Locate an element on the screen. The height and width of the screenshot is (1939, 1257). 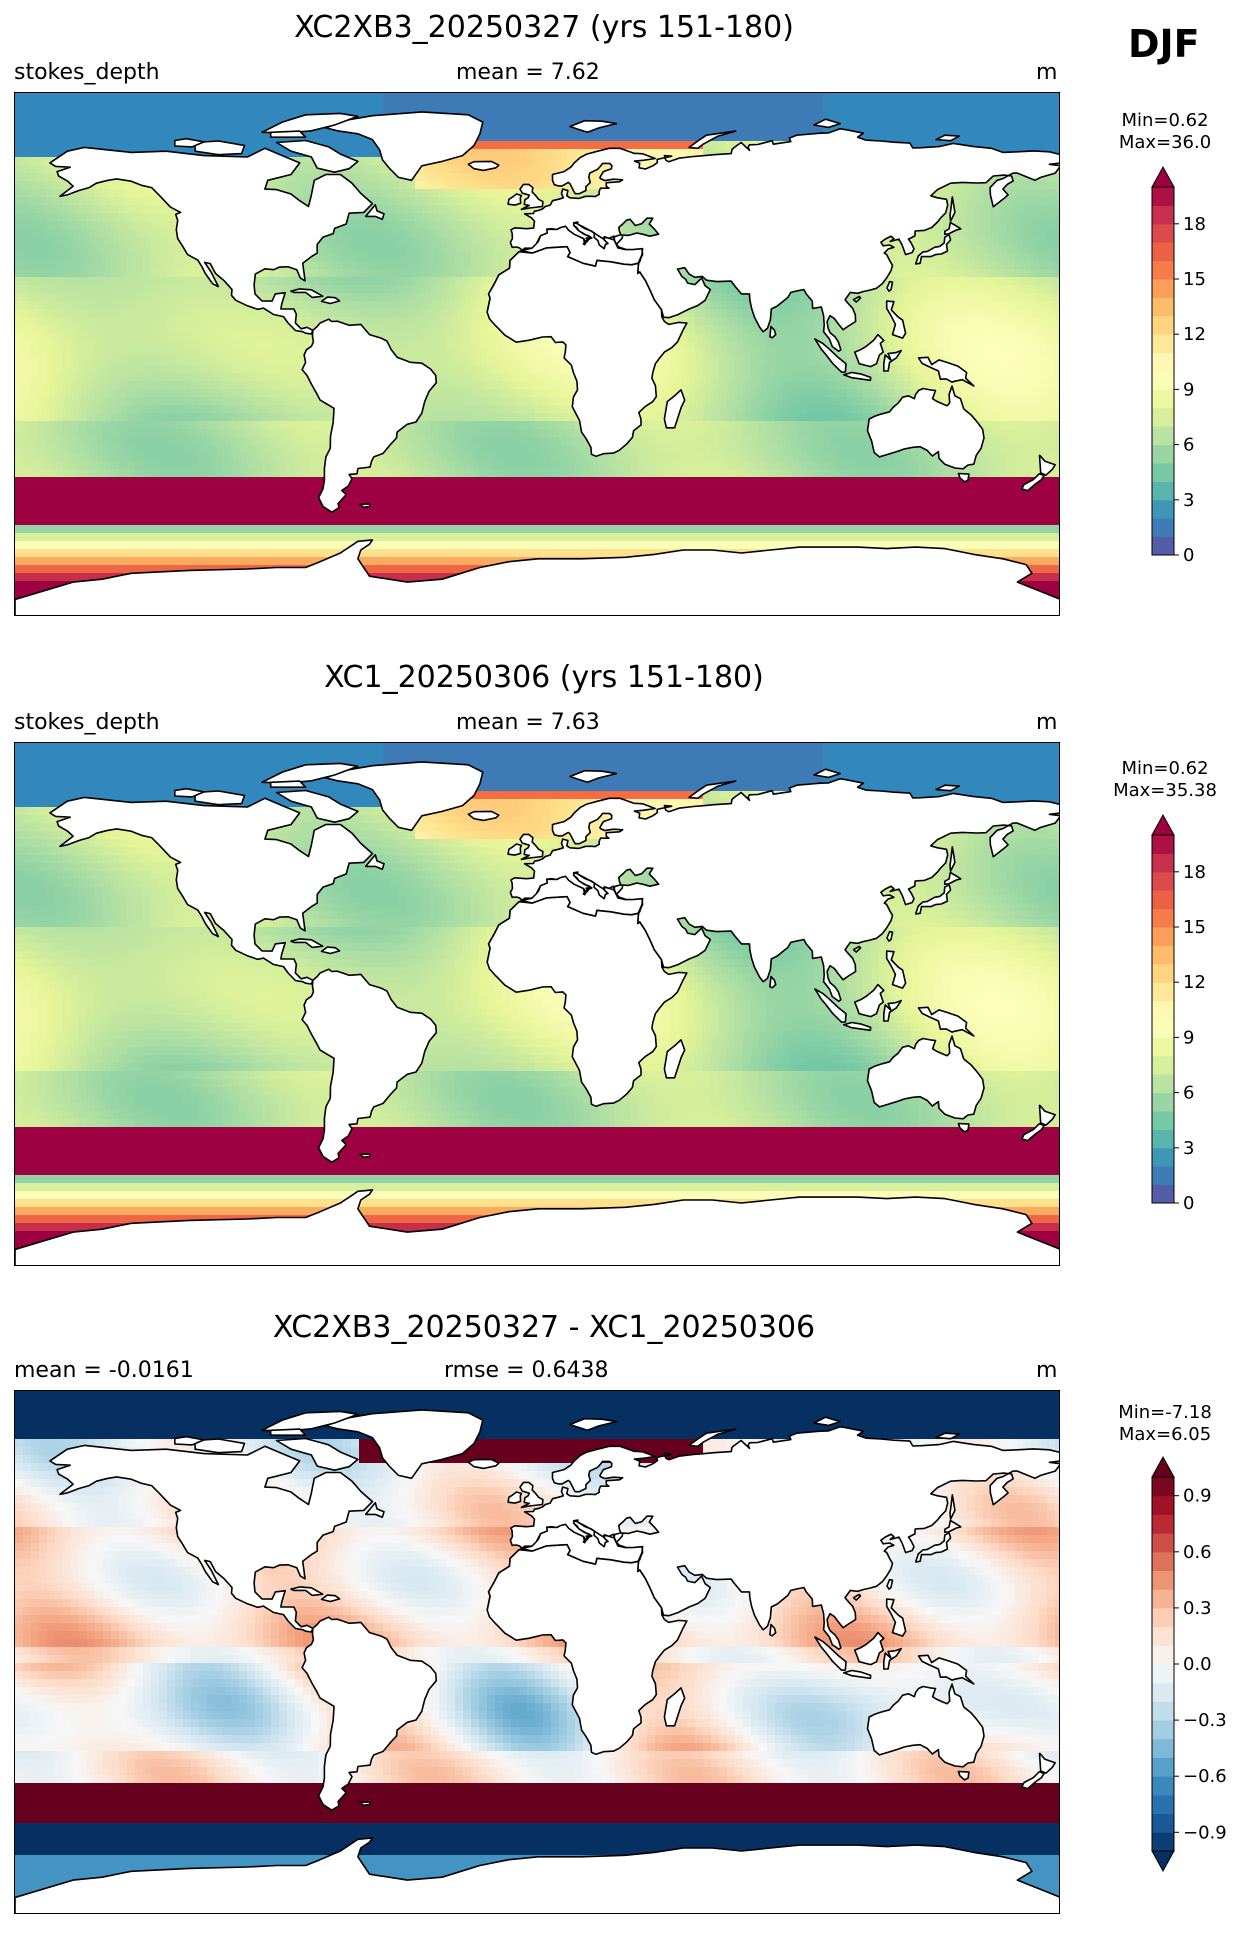
coastline-new-guinea is located at coordinates (946, 1669).